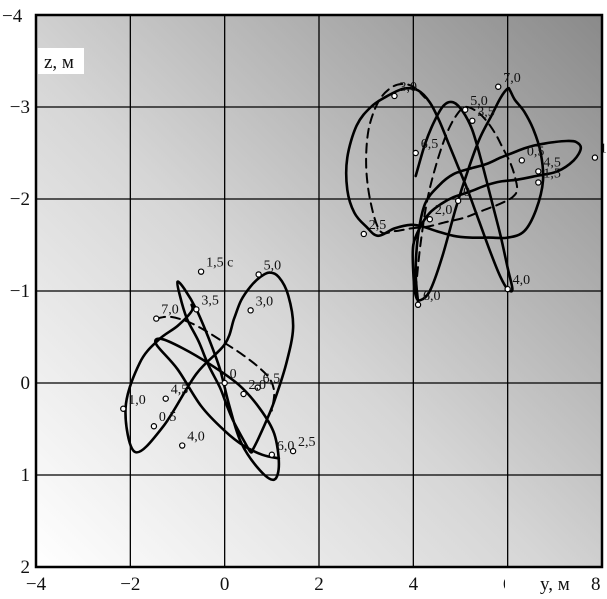 This screenshot has height=599, width=607. What do you see at coordinates (219, 263) in the screenshot?
I see `time-marker-label: 1,5 с` at bounding box center [219, 263].